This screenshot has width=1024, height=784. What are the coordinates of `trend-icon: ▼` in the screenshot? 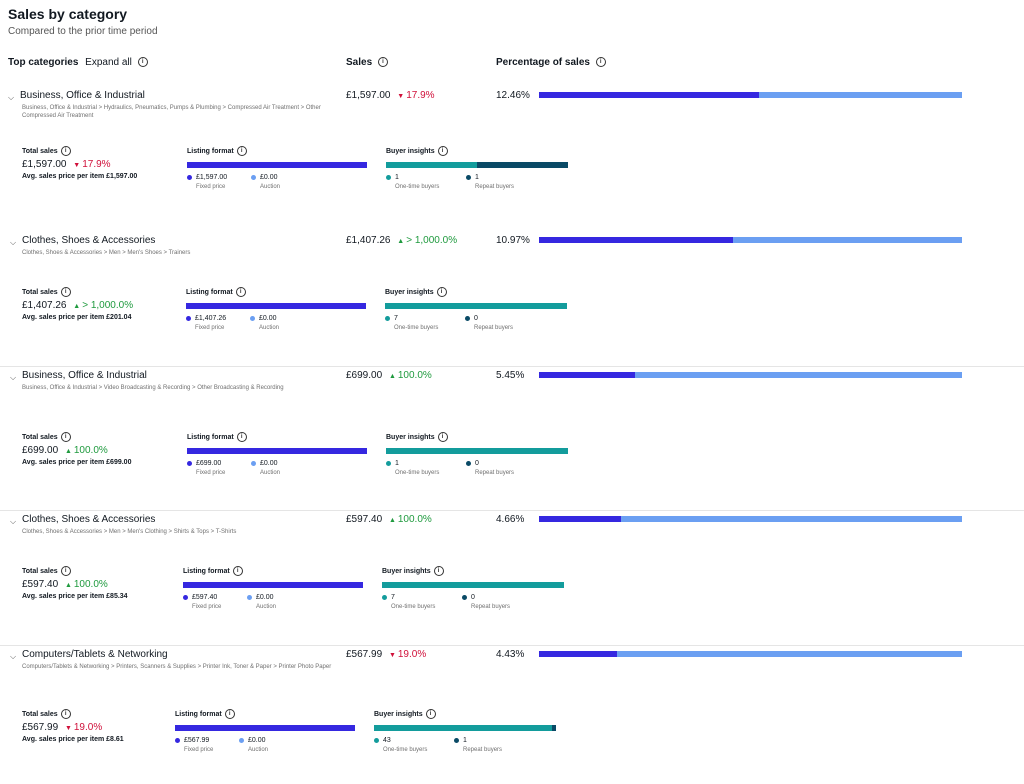 It's located at (68, 728).